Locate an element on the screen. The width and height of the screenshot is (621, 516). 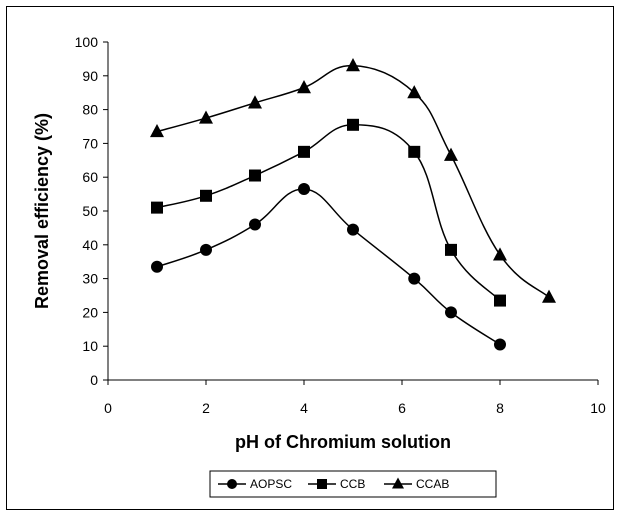
y-tick-label: 30 is located at coordinates (90, 279).